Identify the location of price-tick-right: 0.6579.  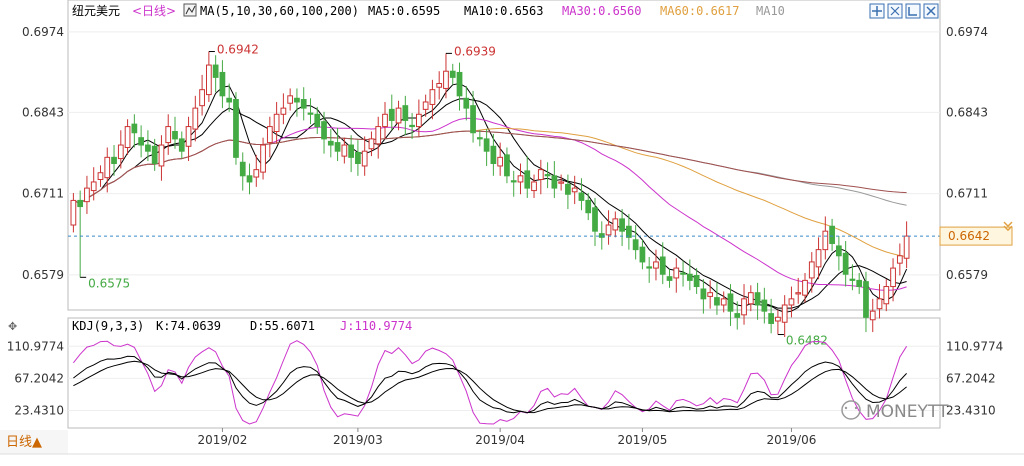
(967, 275).